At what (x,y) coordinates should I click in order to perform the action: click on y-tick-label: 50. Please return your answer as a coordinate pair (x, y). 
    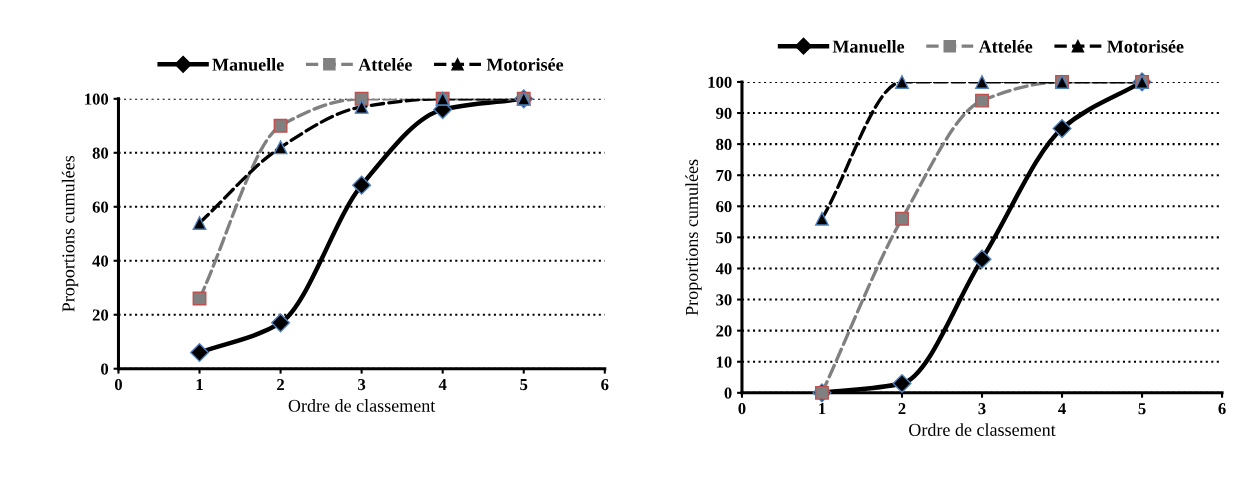
    Looking at the image, I should click on (724, 238).